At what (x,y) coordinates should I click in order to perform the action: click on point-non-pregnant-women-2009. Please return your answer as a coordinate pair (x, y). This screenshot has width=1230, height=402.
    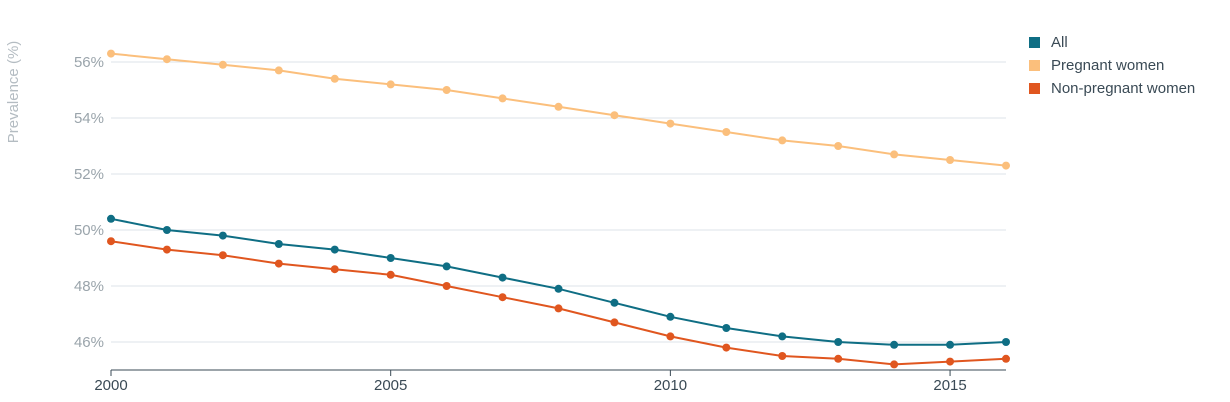
    Looking at the image, I should click on (614, 322).